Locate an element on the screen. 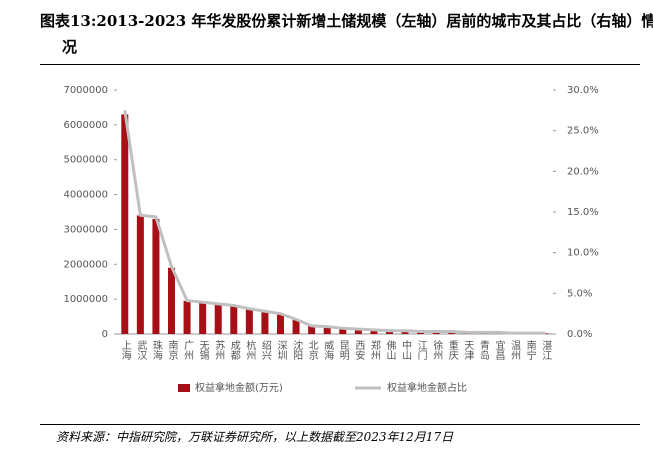  y-tick-label: 6000000 is located at coordinates (85, 125).